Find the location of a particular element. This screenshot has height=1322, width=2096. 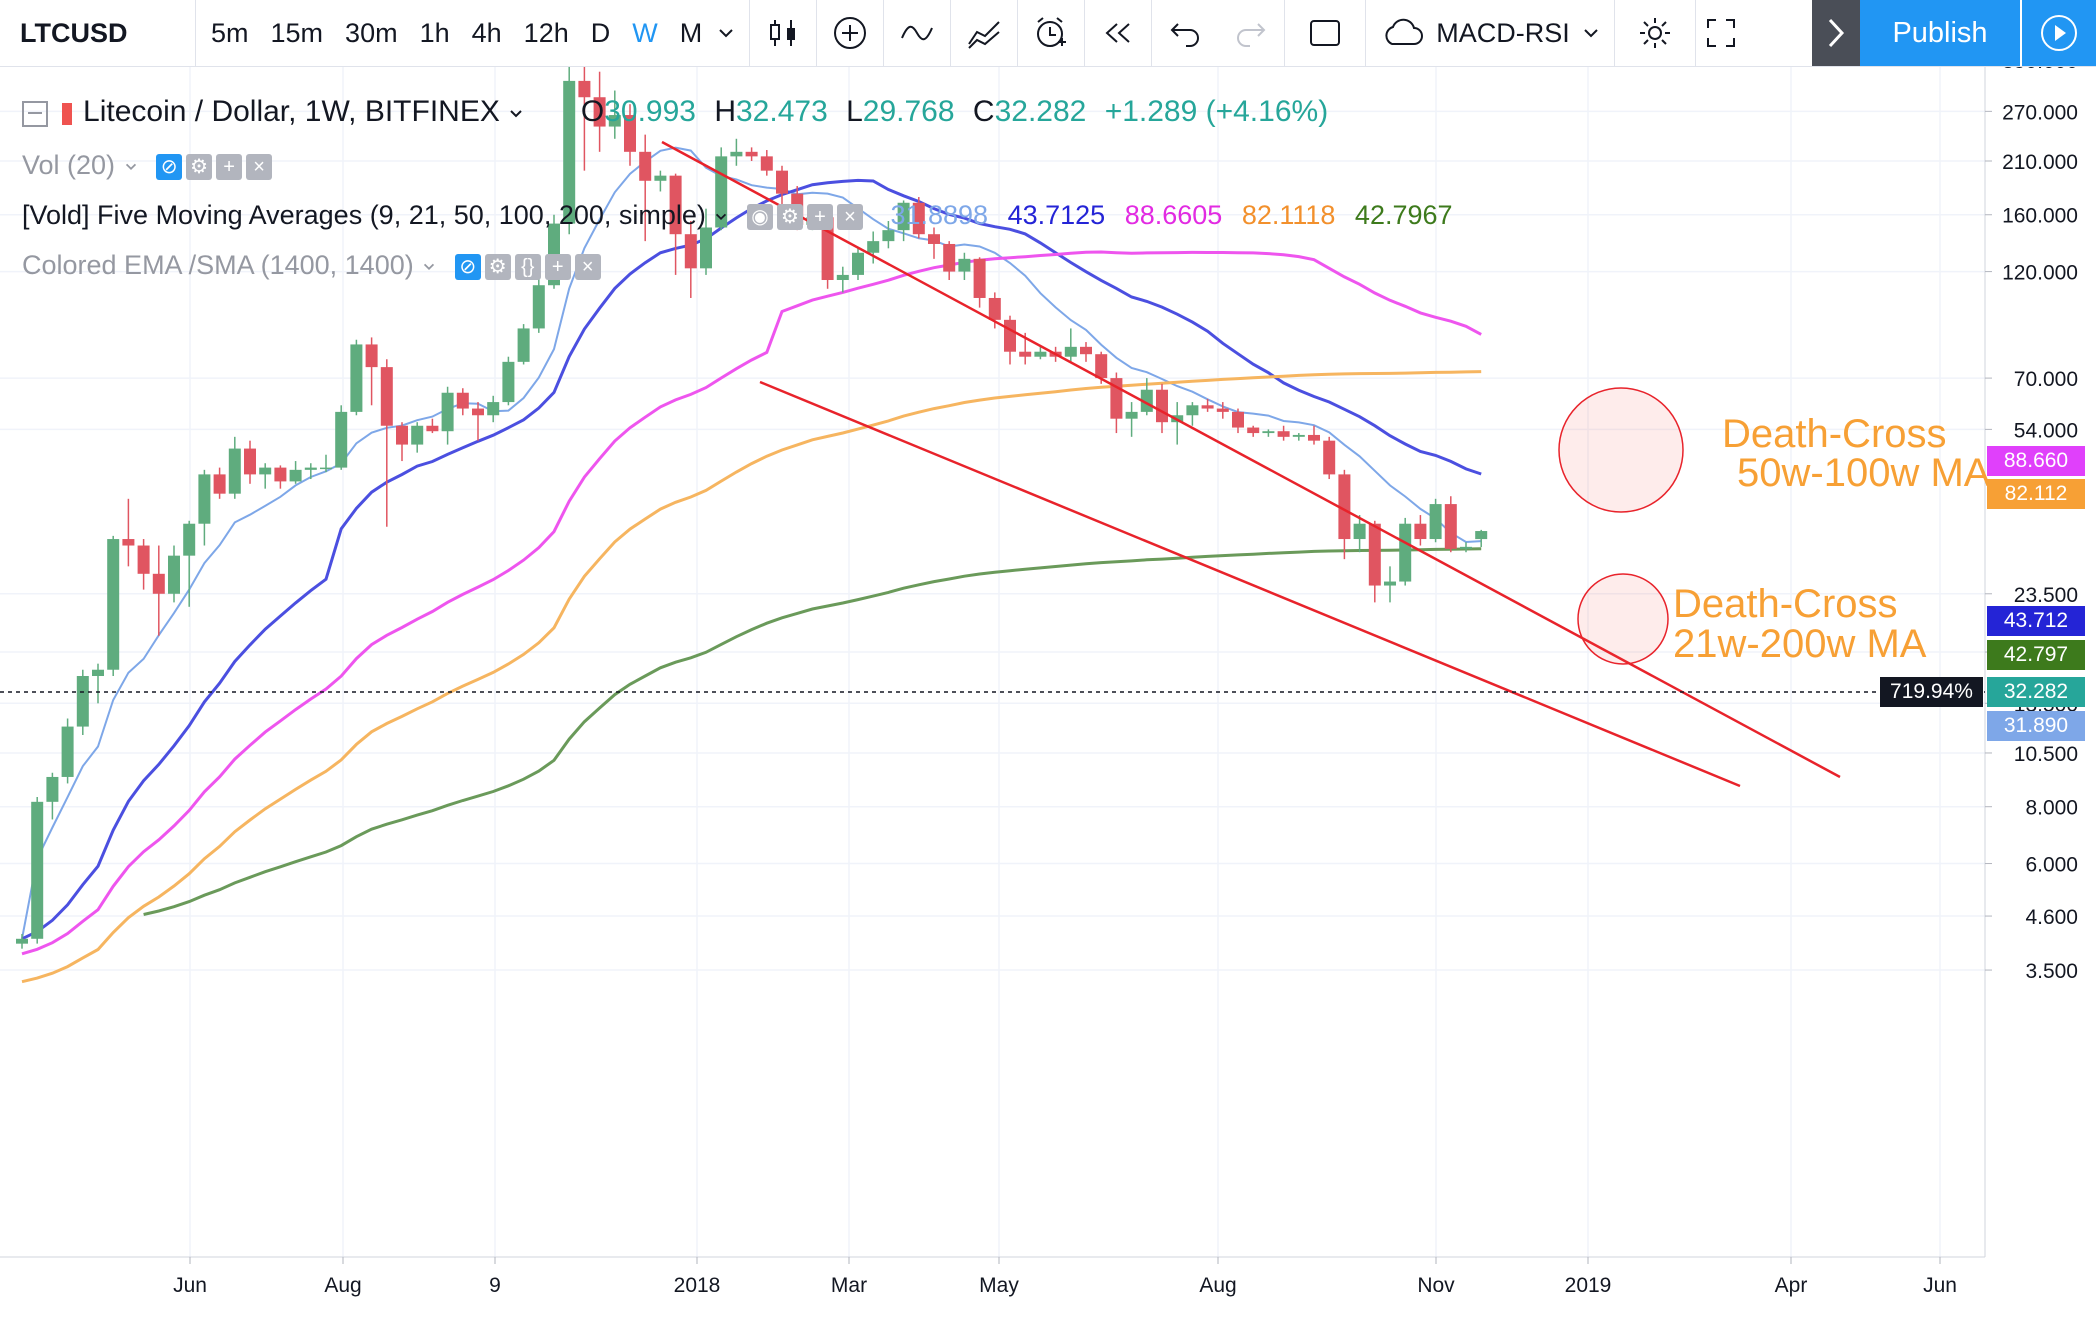

undo-button is located at coordinates (1185, 33).